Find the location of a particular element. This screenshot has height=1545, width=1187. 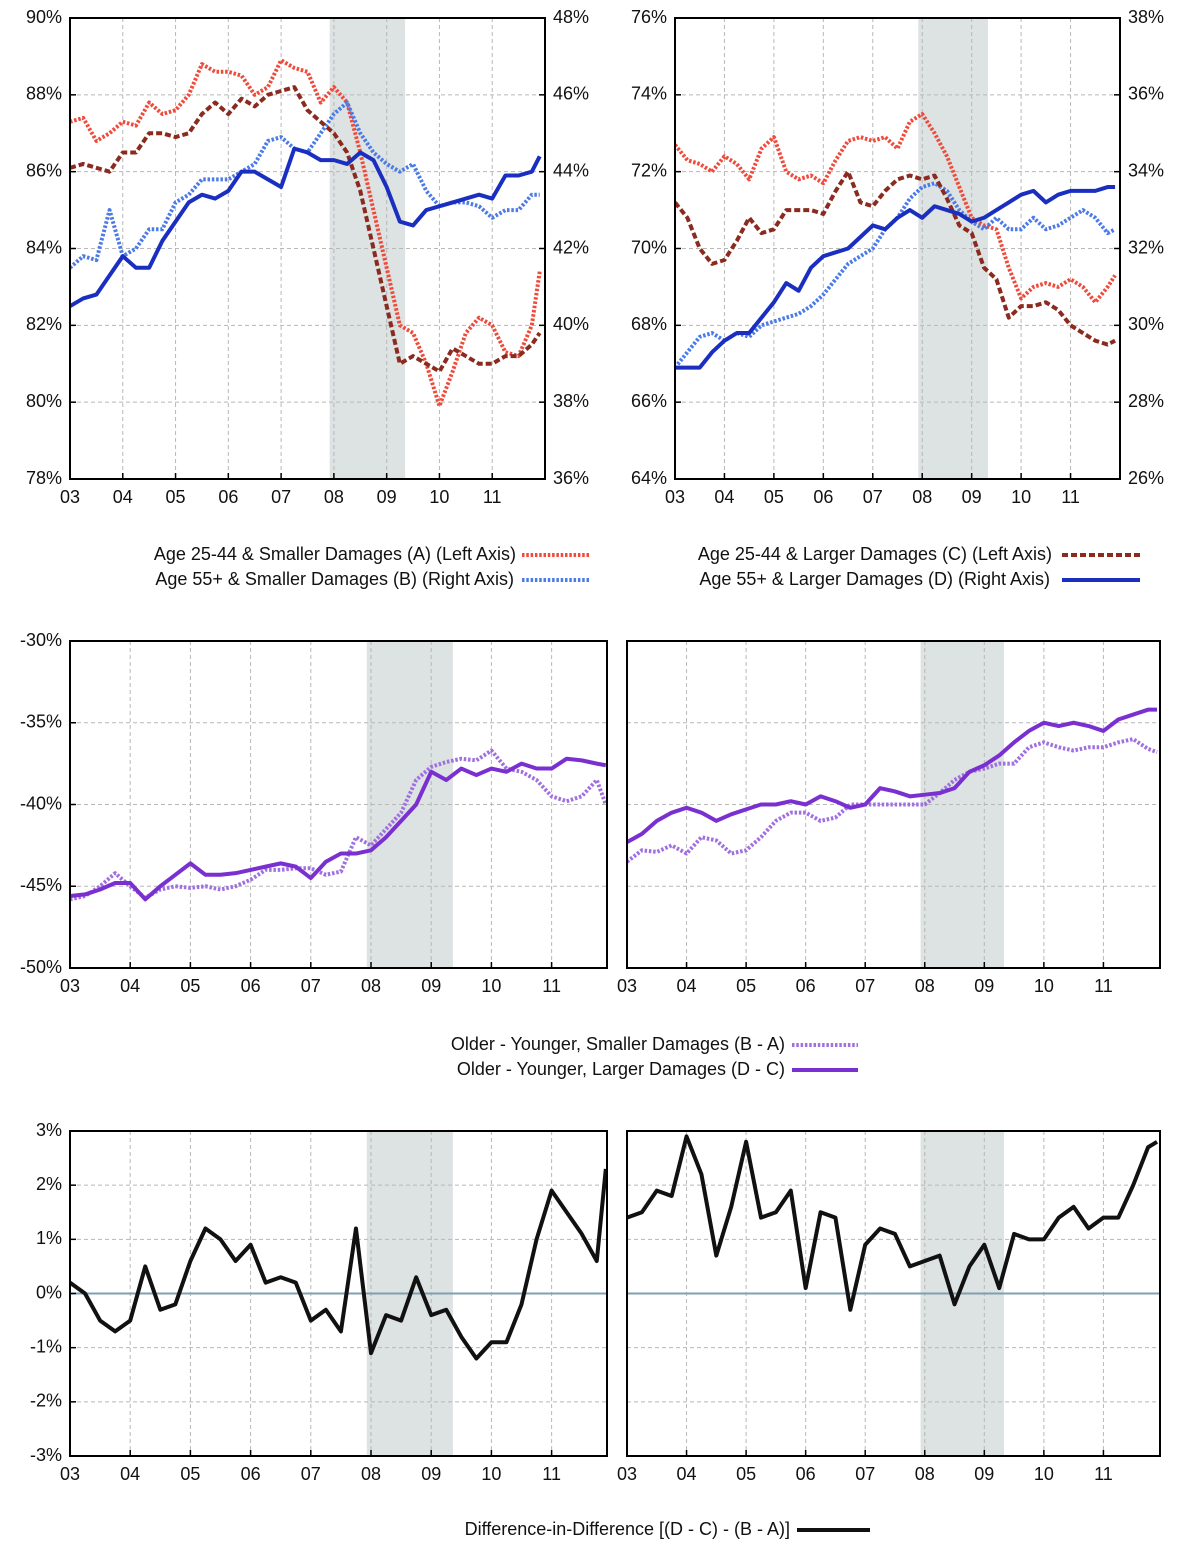

y-tick-label: 82% is located at coordinates (44, 324).